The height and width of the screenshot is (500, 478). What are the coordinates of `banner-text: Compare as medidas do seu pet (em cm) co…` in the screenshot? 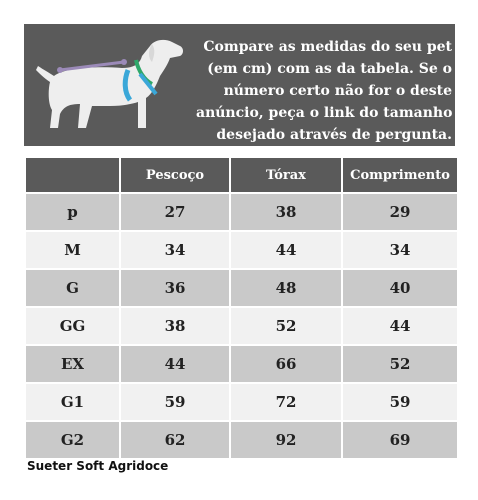 It's located at (324, 91).